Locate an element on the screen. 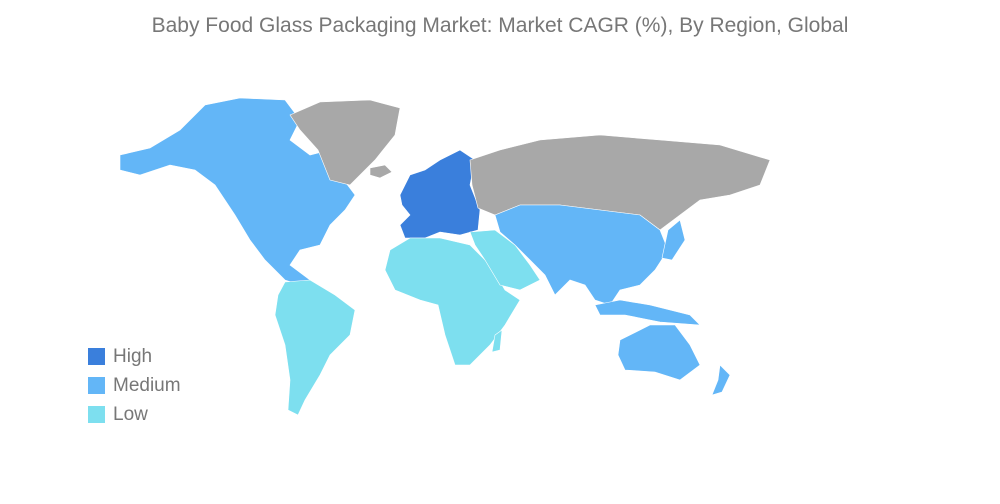 The width and height of the screenshot is (1000, 504). legend-item-low: Low is located at coordinates (134, 414).